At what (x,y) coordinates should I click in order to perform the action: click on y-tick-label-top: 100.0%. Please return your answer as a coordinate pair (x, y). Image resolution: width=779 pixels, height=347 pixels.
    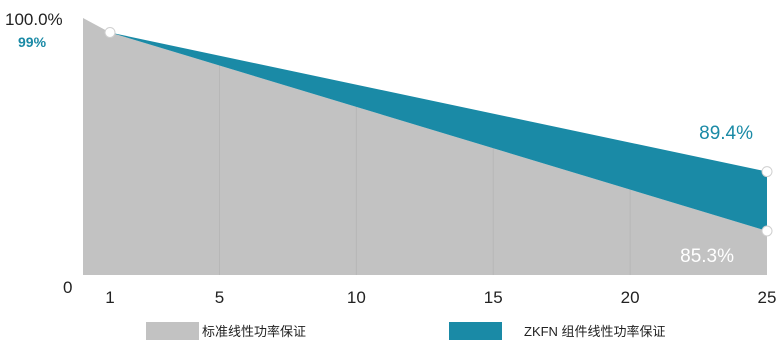
    Looking at the image, I should click on (34, 19).